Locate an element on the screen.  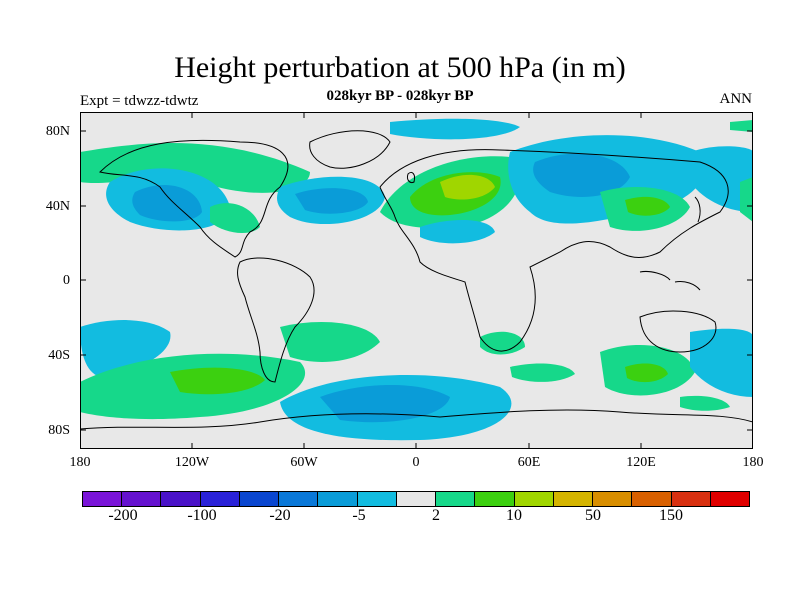
colorbar-label: 10 is located at coordinates (514, 515).